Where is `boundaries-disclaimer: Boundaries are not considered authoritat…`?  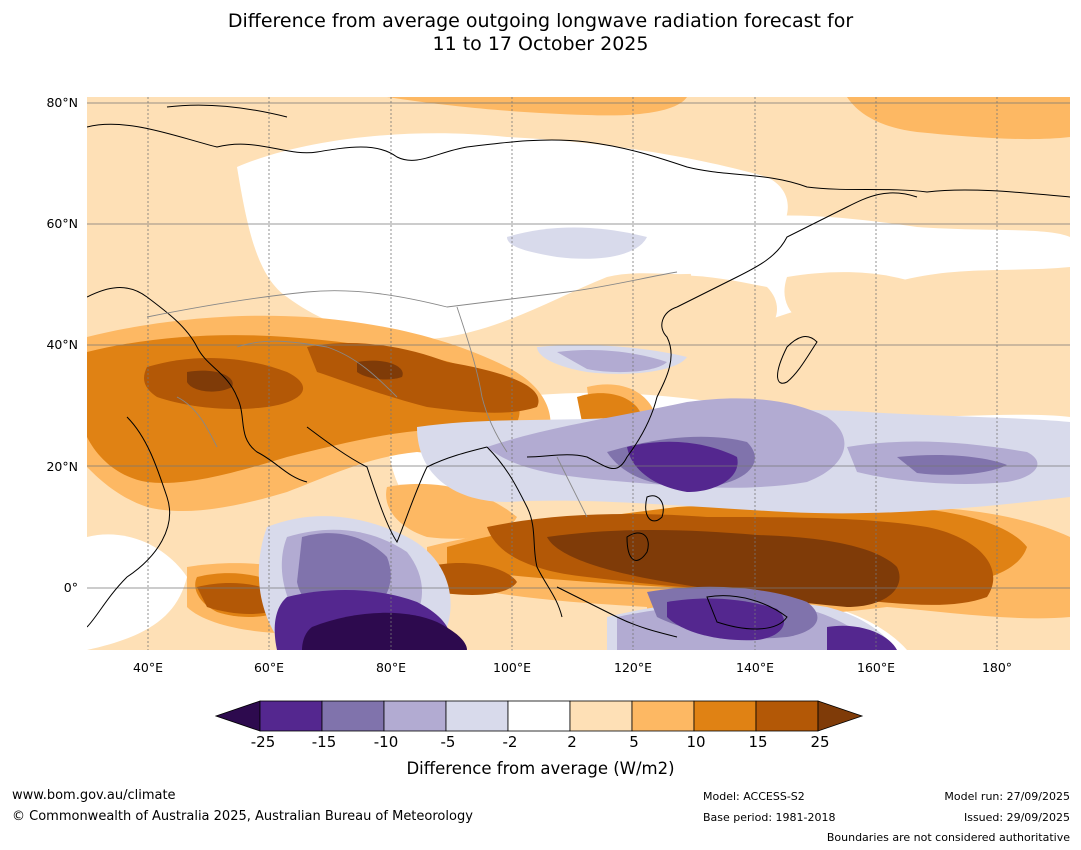
boundaries-disclaimer: Boundaries are not considered authoritat… is located at coordinates (948, 837).